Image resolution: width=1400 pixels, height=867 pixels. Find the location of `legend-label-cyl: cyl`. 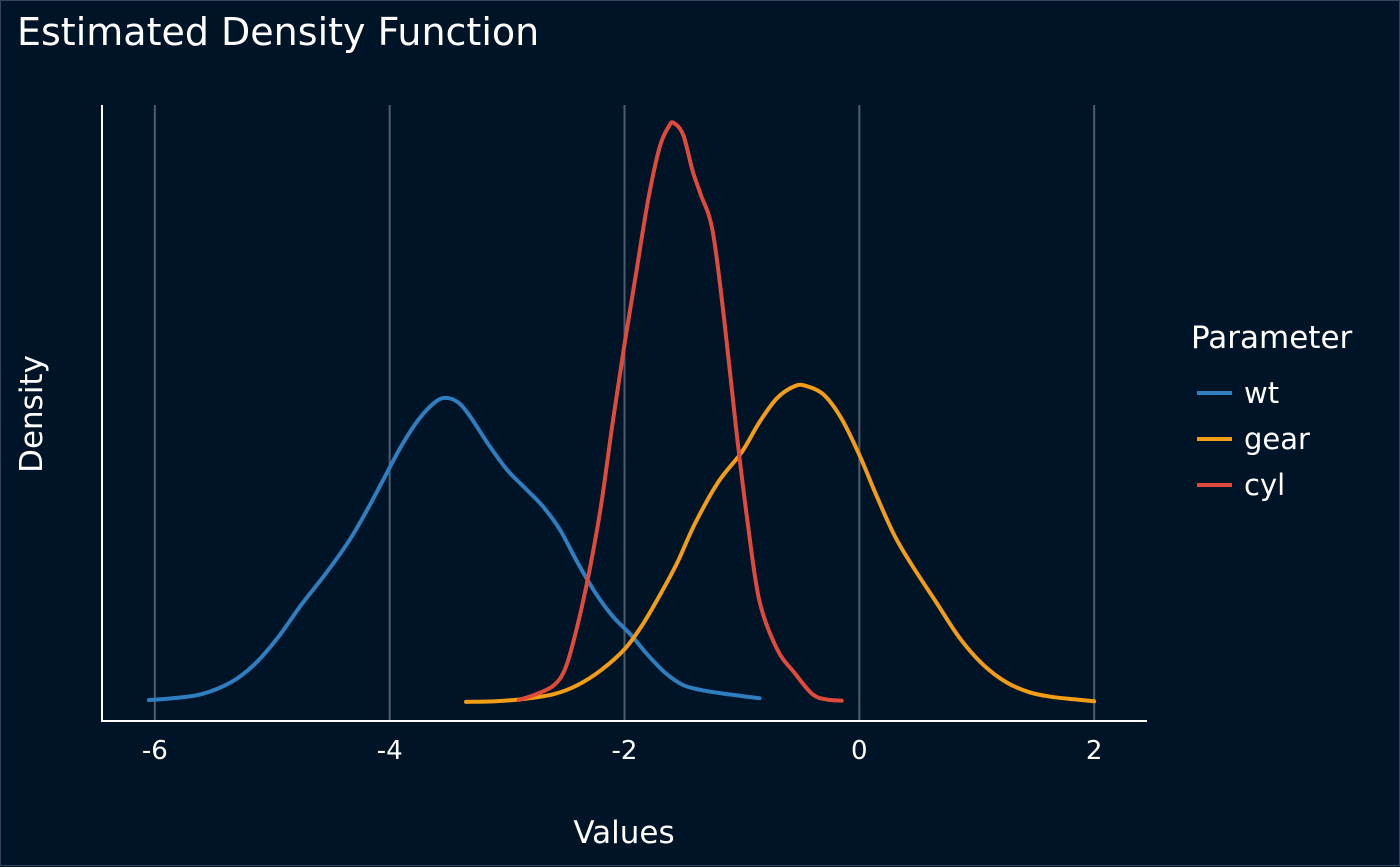

legend-label-cyl: cyl is located at coordinates (1264, 485).